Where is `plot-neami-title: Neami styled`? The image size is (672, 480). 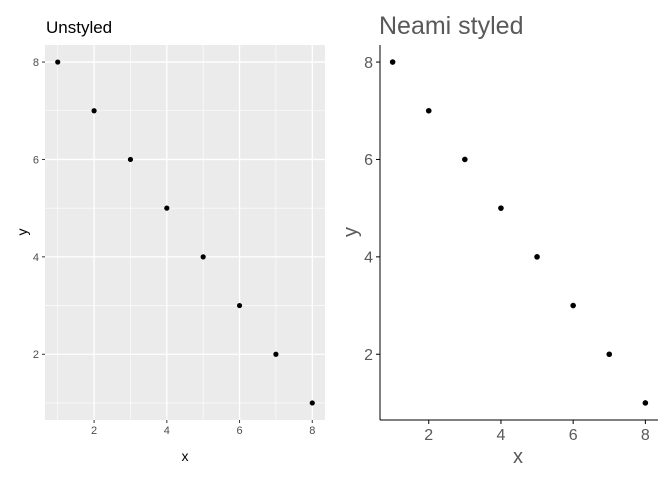 plot-neami-title: Neami styled is located at coordinates (451, 26).